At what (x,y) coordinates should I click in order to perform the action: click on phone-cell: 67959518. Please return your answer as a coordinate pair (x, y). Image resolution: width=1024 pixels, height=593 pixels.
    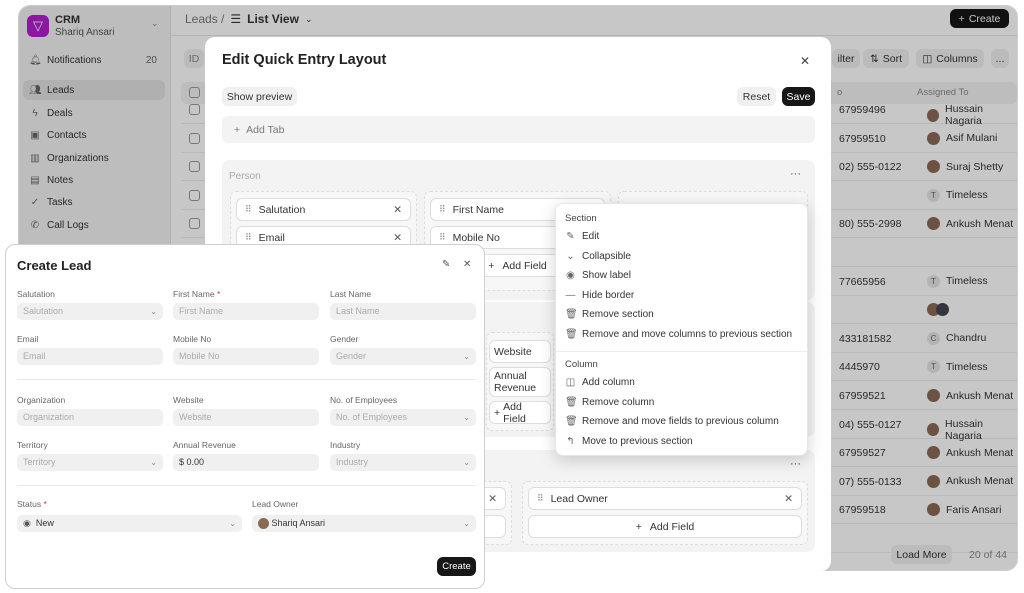
    Looking at the image, I should click on (862, 510).